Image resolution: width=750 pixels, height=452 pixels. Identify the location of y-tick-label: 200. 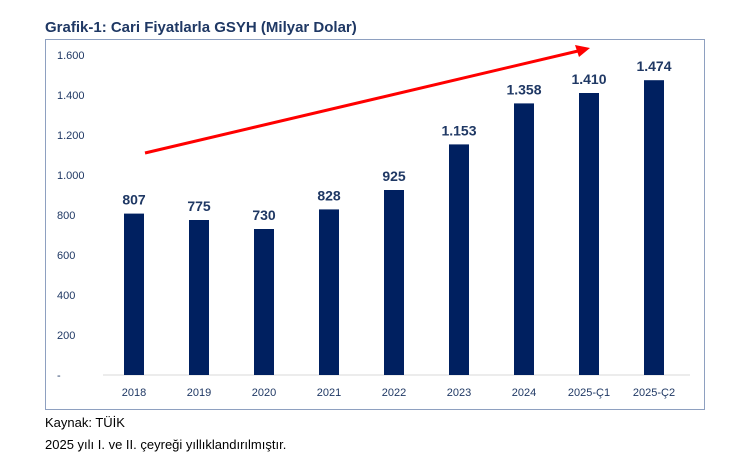
(66, 336).